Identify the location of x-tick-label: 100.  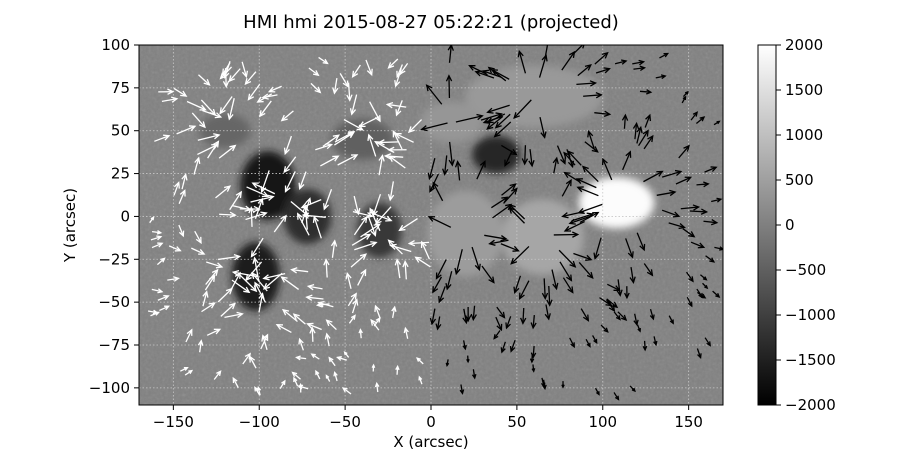
(602, 422).